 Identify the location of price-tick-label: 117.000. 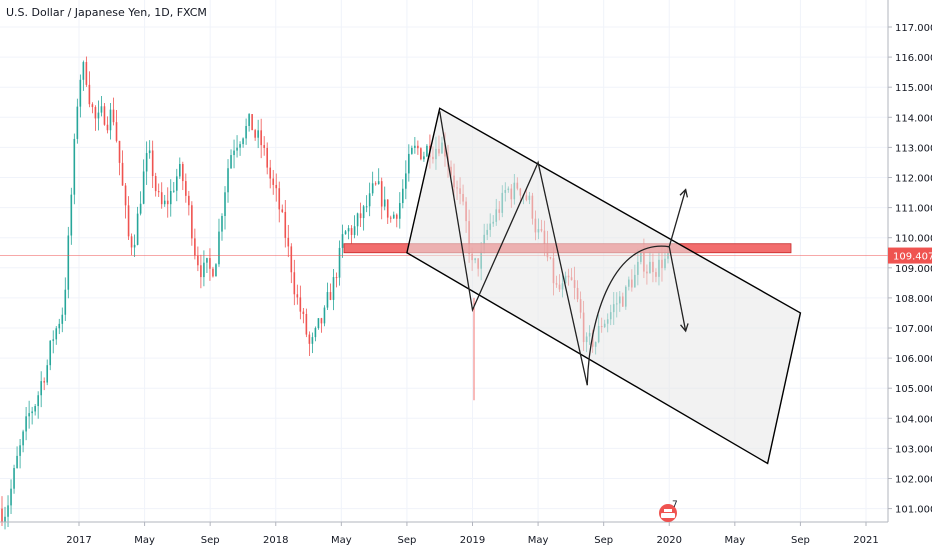
(913, 28).